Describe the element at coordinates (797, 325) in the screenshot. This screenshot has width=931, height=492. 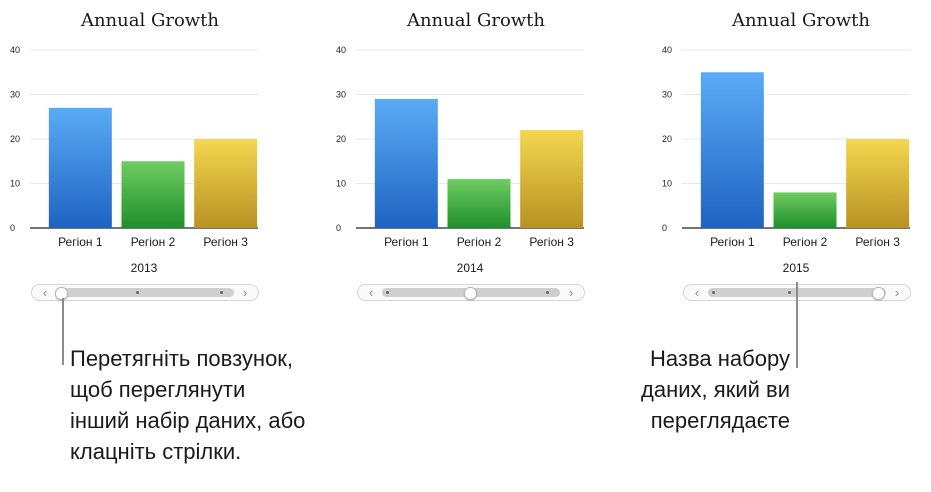
I see `dataset-callout-line` at that location.